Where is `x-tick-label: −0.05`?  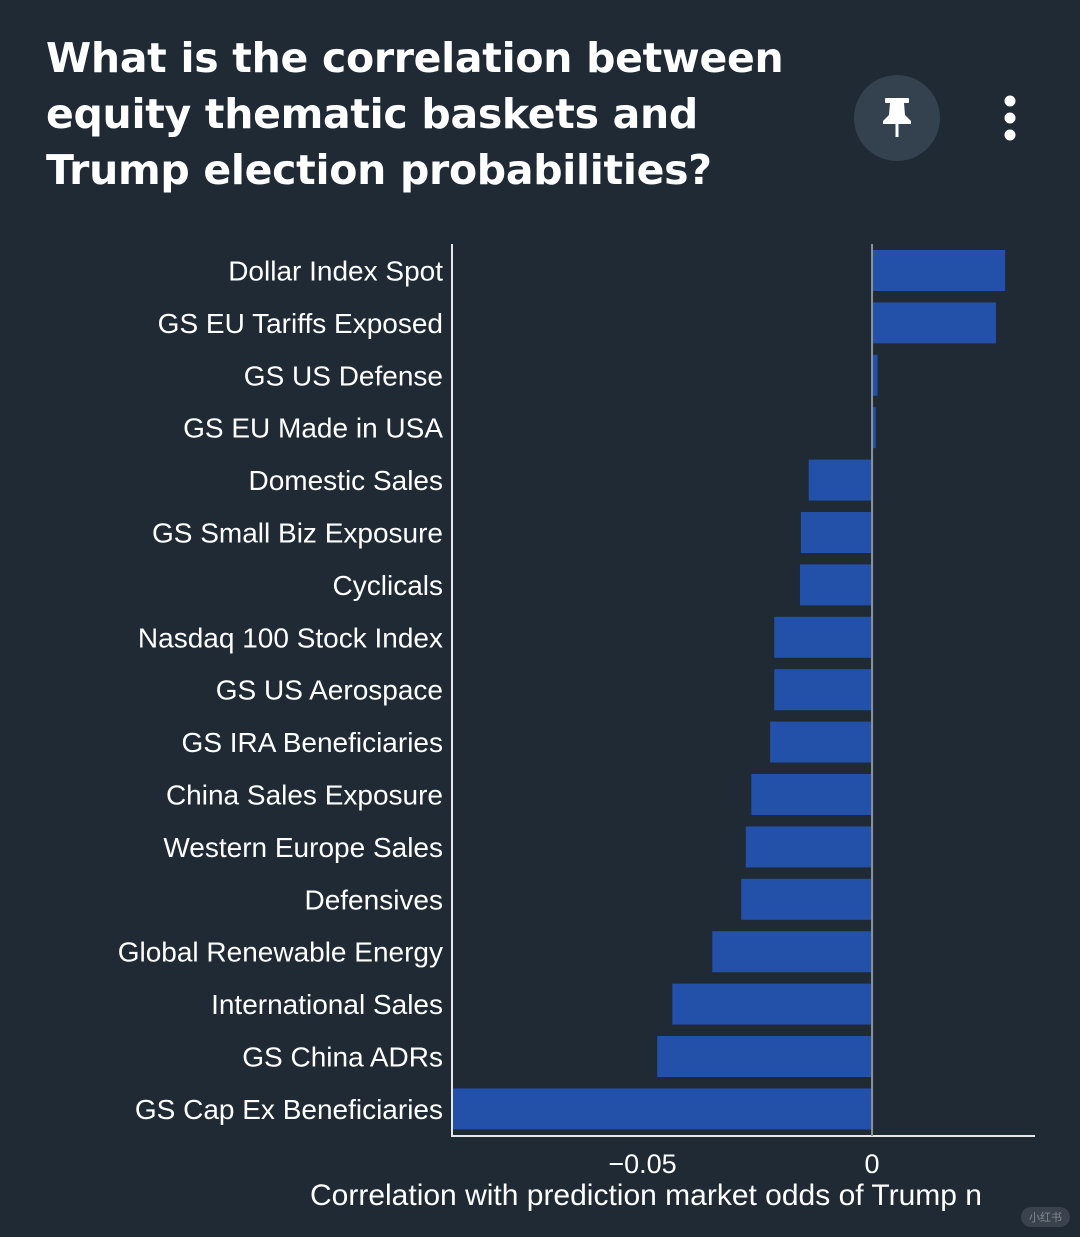
x-tick-label: −0.05 is located at coordinates (642, 1164).